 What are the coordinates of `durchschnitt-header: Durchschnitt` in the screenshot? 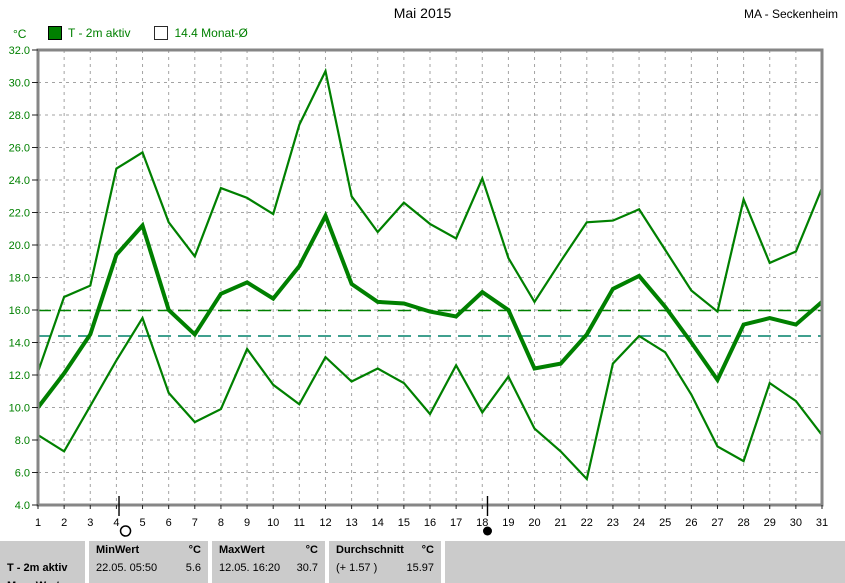 It's located at (370, 550).